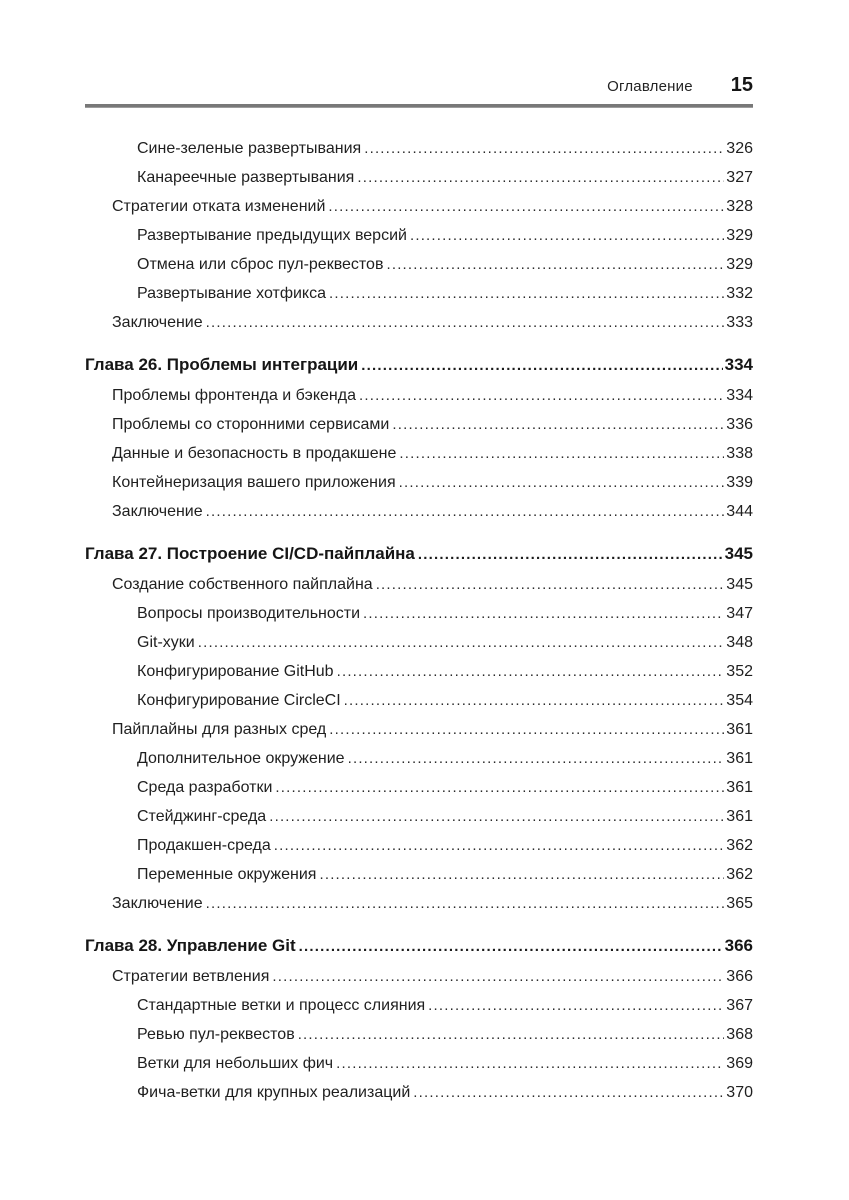  I want to click on toc-entry: Git-хуки 348, so click(419, 642).